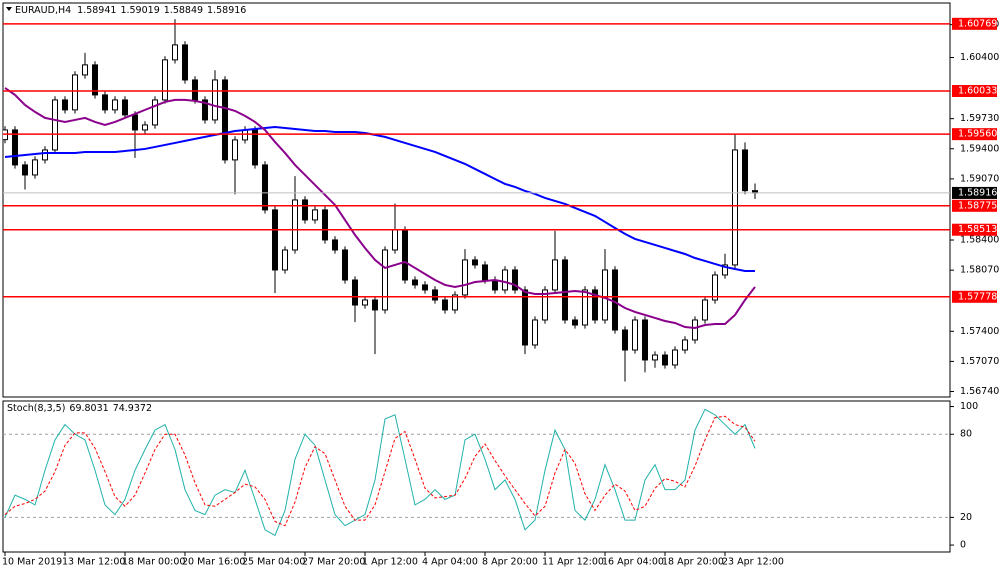  What do you see at coordinates (977, 192) in the screenshot?
I see `current-price-label: 1.58916` at bounding box center [977, 192].